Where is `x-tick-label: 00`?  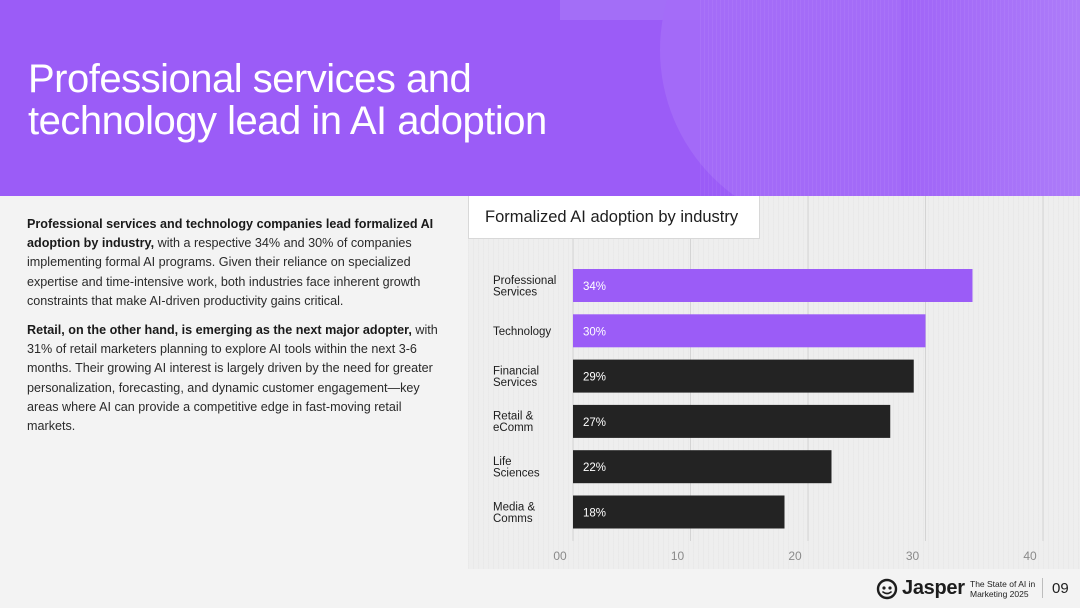
x-tick-label: 00 is located at coordinates (560, 556).